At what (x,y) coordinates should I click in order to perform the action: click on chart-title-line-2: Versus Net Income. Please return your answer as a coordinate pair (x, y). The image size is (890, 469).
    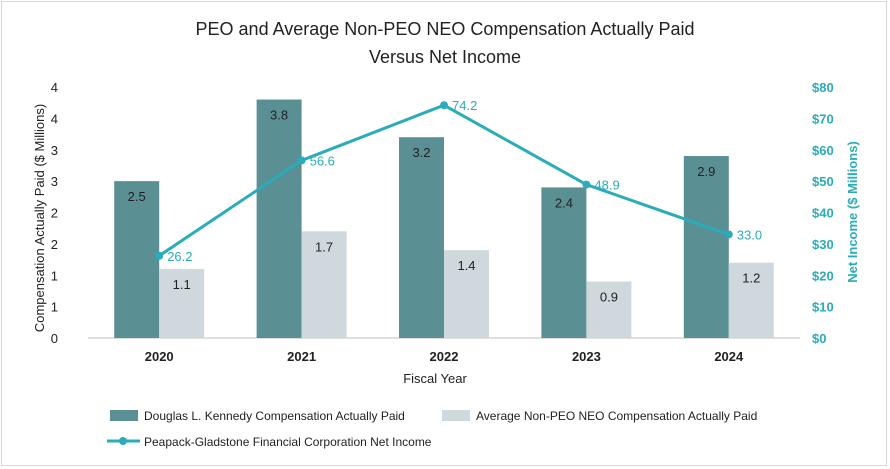
    Looking at the image, I should click on (445, 57).